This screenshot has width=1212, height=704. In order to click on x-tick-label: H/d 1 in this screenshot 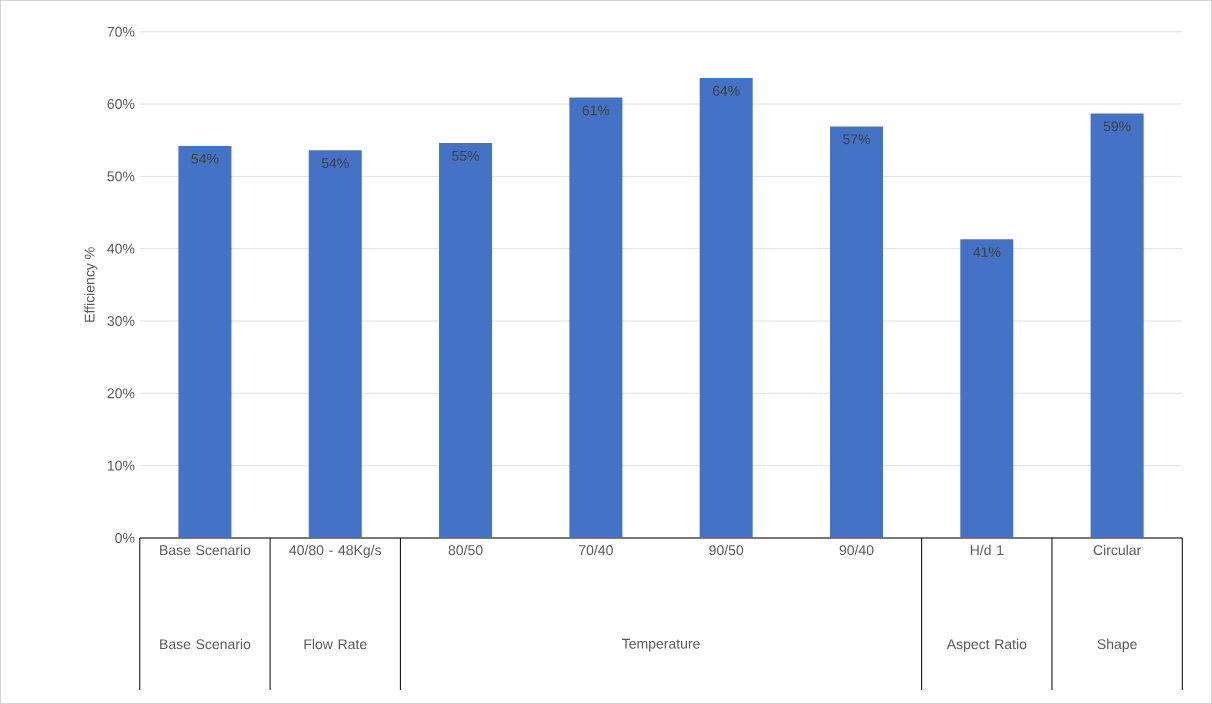, I will do `click(987, 550)`.